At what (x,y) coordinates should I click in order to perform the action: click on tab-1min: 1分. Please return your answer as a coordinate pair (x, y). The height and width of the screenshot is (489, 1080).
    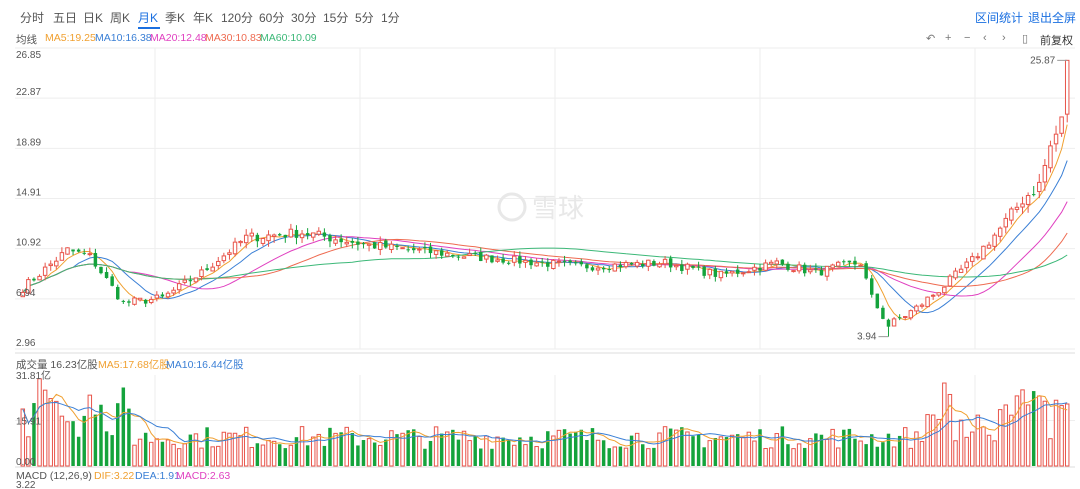
    Looking at the image, I should click on (390, 18).